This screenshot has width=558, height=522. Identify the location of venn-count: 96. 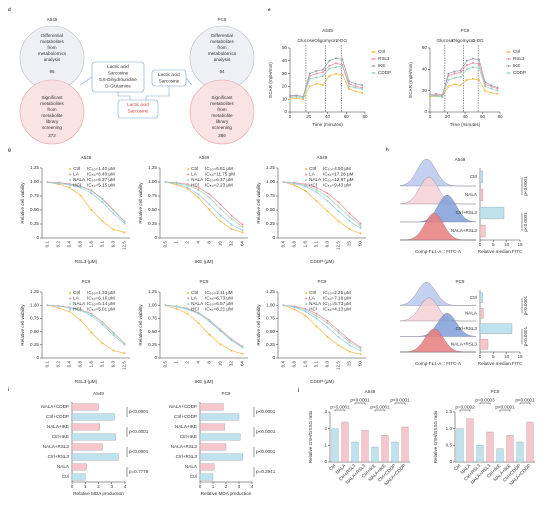
(52, 71).